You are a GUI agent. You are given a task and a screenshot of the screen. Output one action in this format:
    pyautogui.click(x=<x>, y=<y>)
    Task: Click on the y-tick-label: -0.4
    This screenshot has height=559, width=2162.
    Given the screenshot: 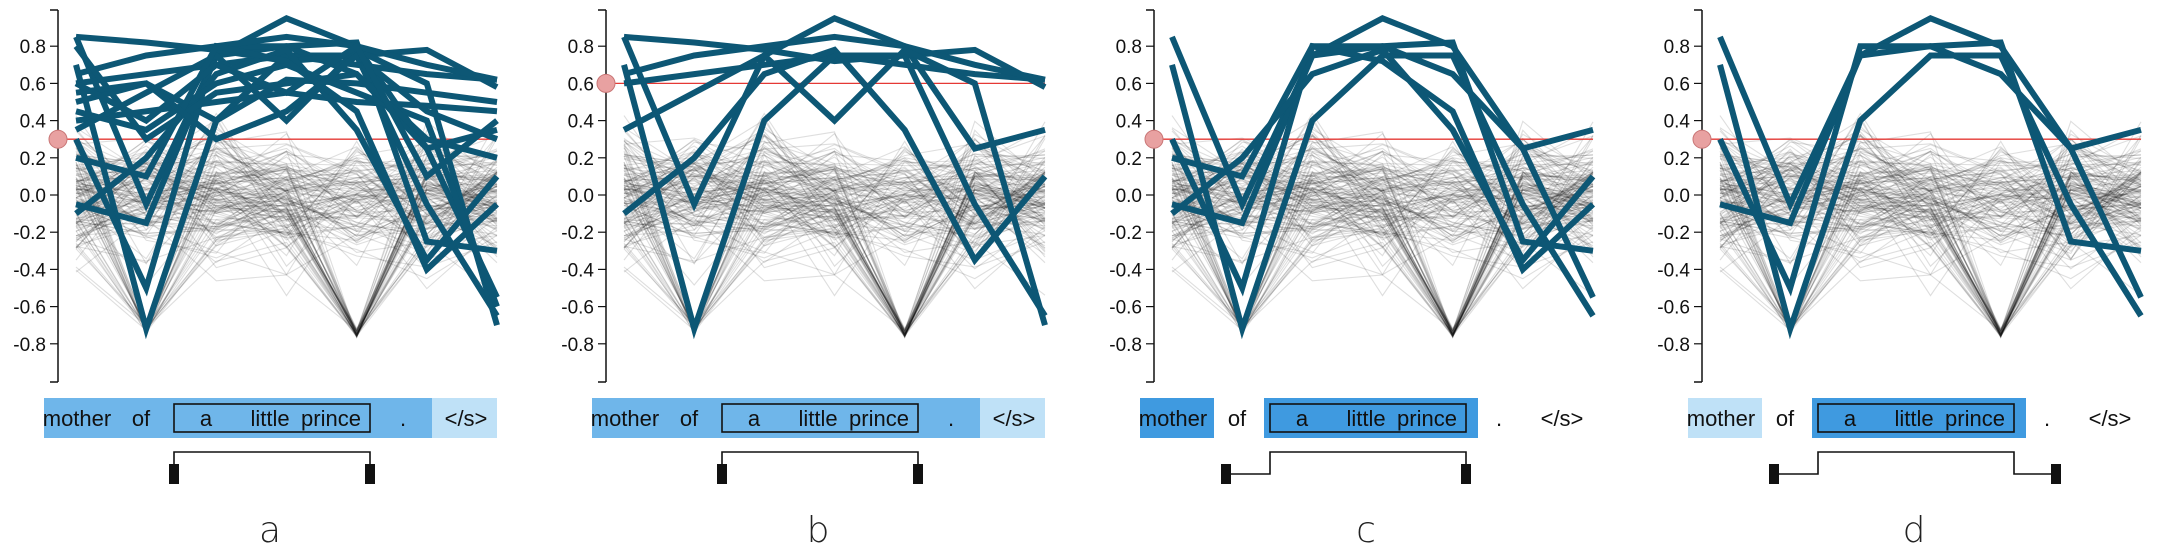 What is the action you would take?
    pyautogui.click(x=577, y=270)
    